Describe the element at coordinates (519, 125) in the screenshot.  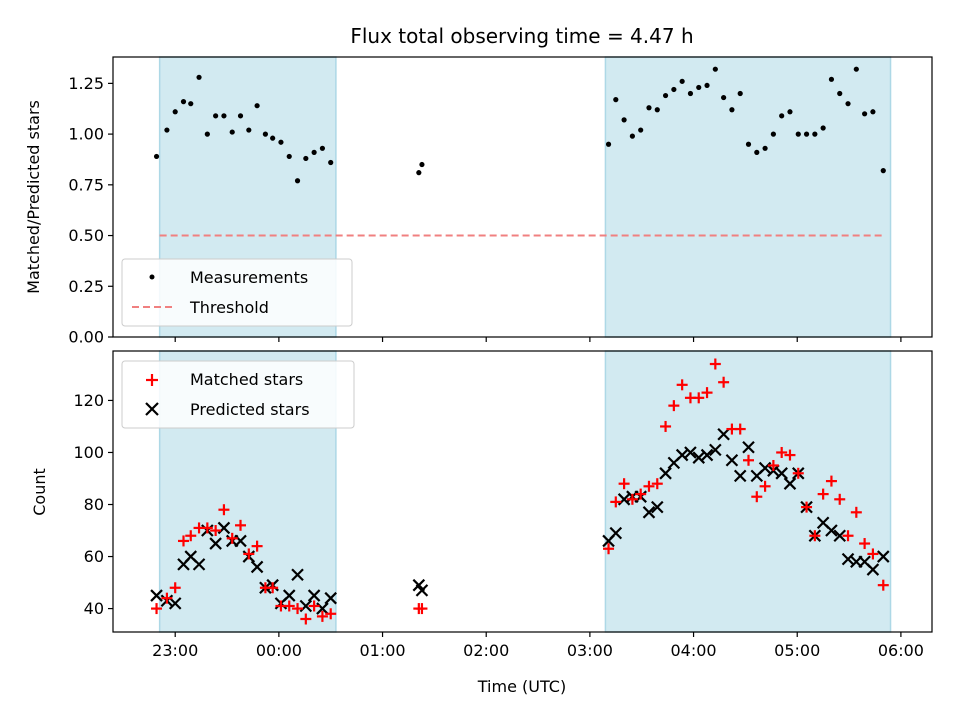
I see `measurement-points` at that location.